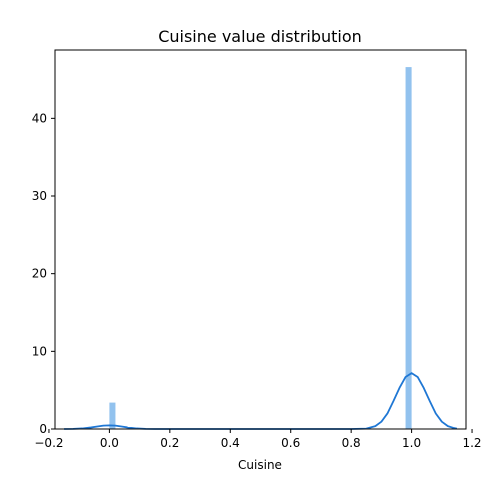  What do you see at coordinates (39, 118) in the screenshot?
I see `y-tick-label: 40` at bounding box center [39, 118].